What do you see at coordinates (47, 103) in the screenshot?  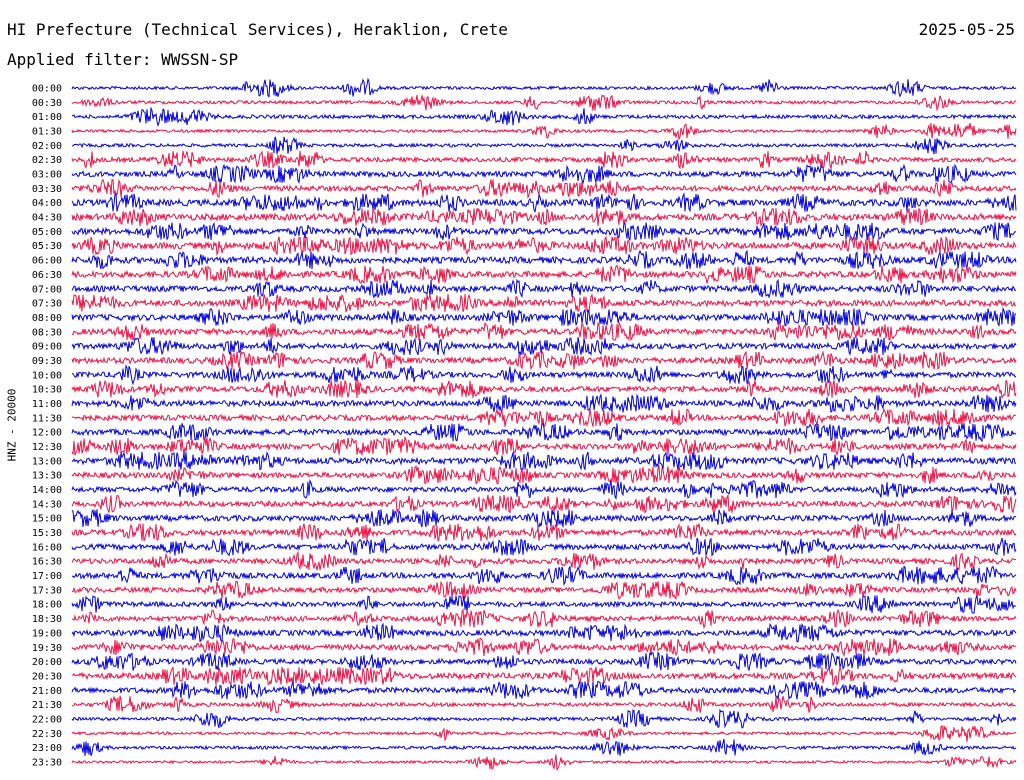 I see `time-label: 00:30` at bounding box center [47, 103].